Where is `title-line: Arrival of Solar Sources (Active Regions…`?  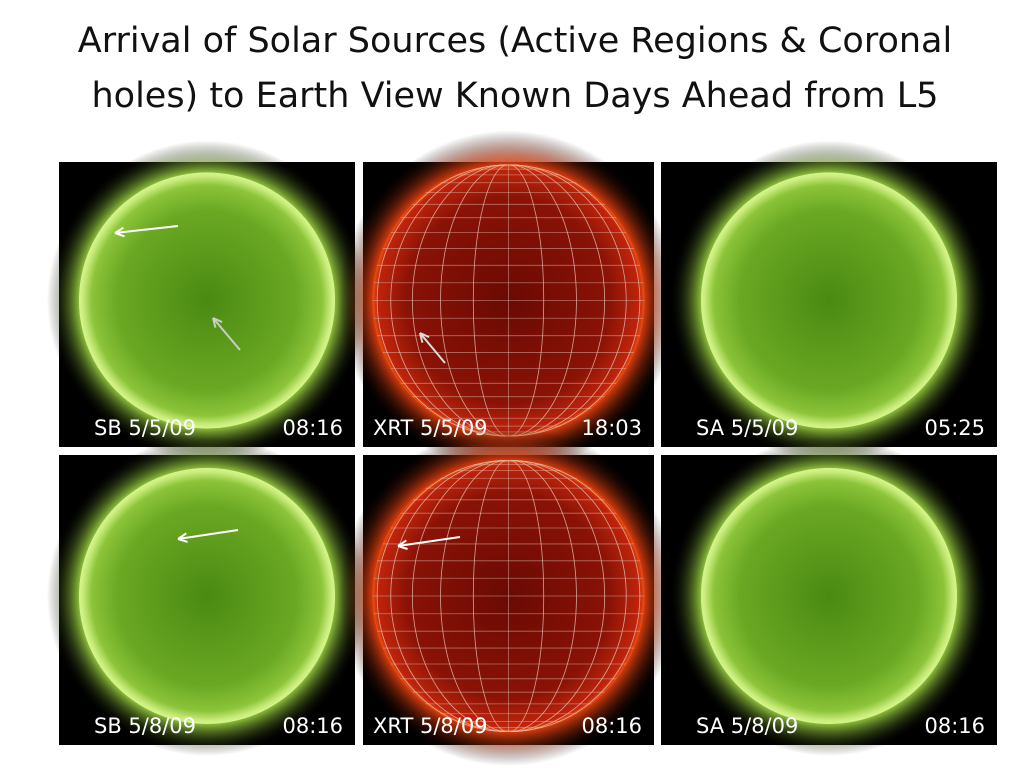
title-line: Arrival of Solar Sources (Active Regions… is located at coordinates (515, 41).